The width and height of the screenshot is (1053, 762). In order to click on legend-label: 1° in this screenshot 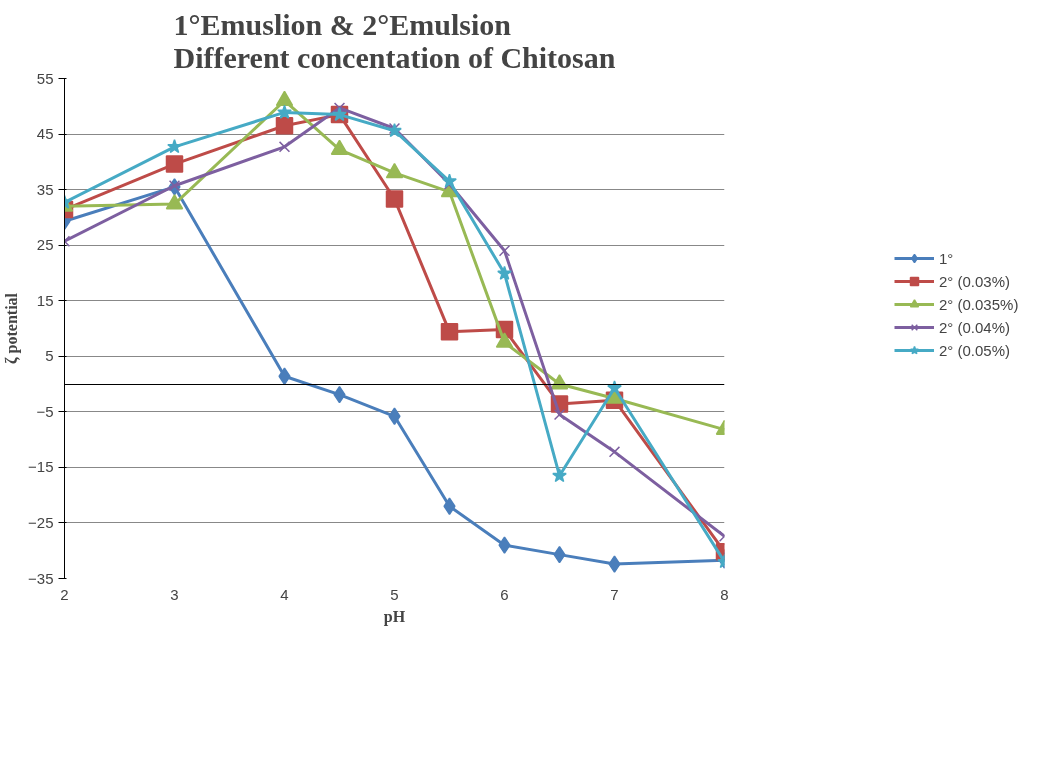, I will do `click(947, 258)`.